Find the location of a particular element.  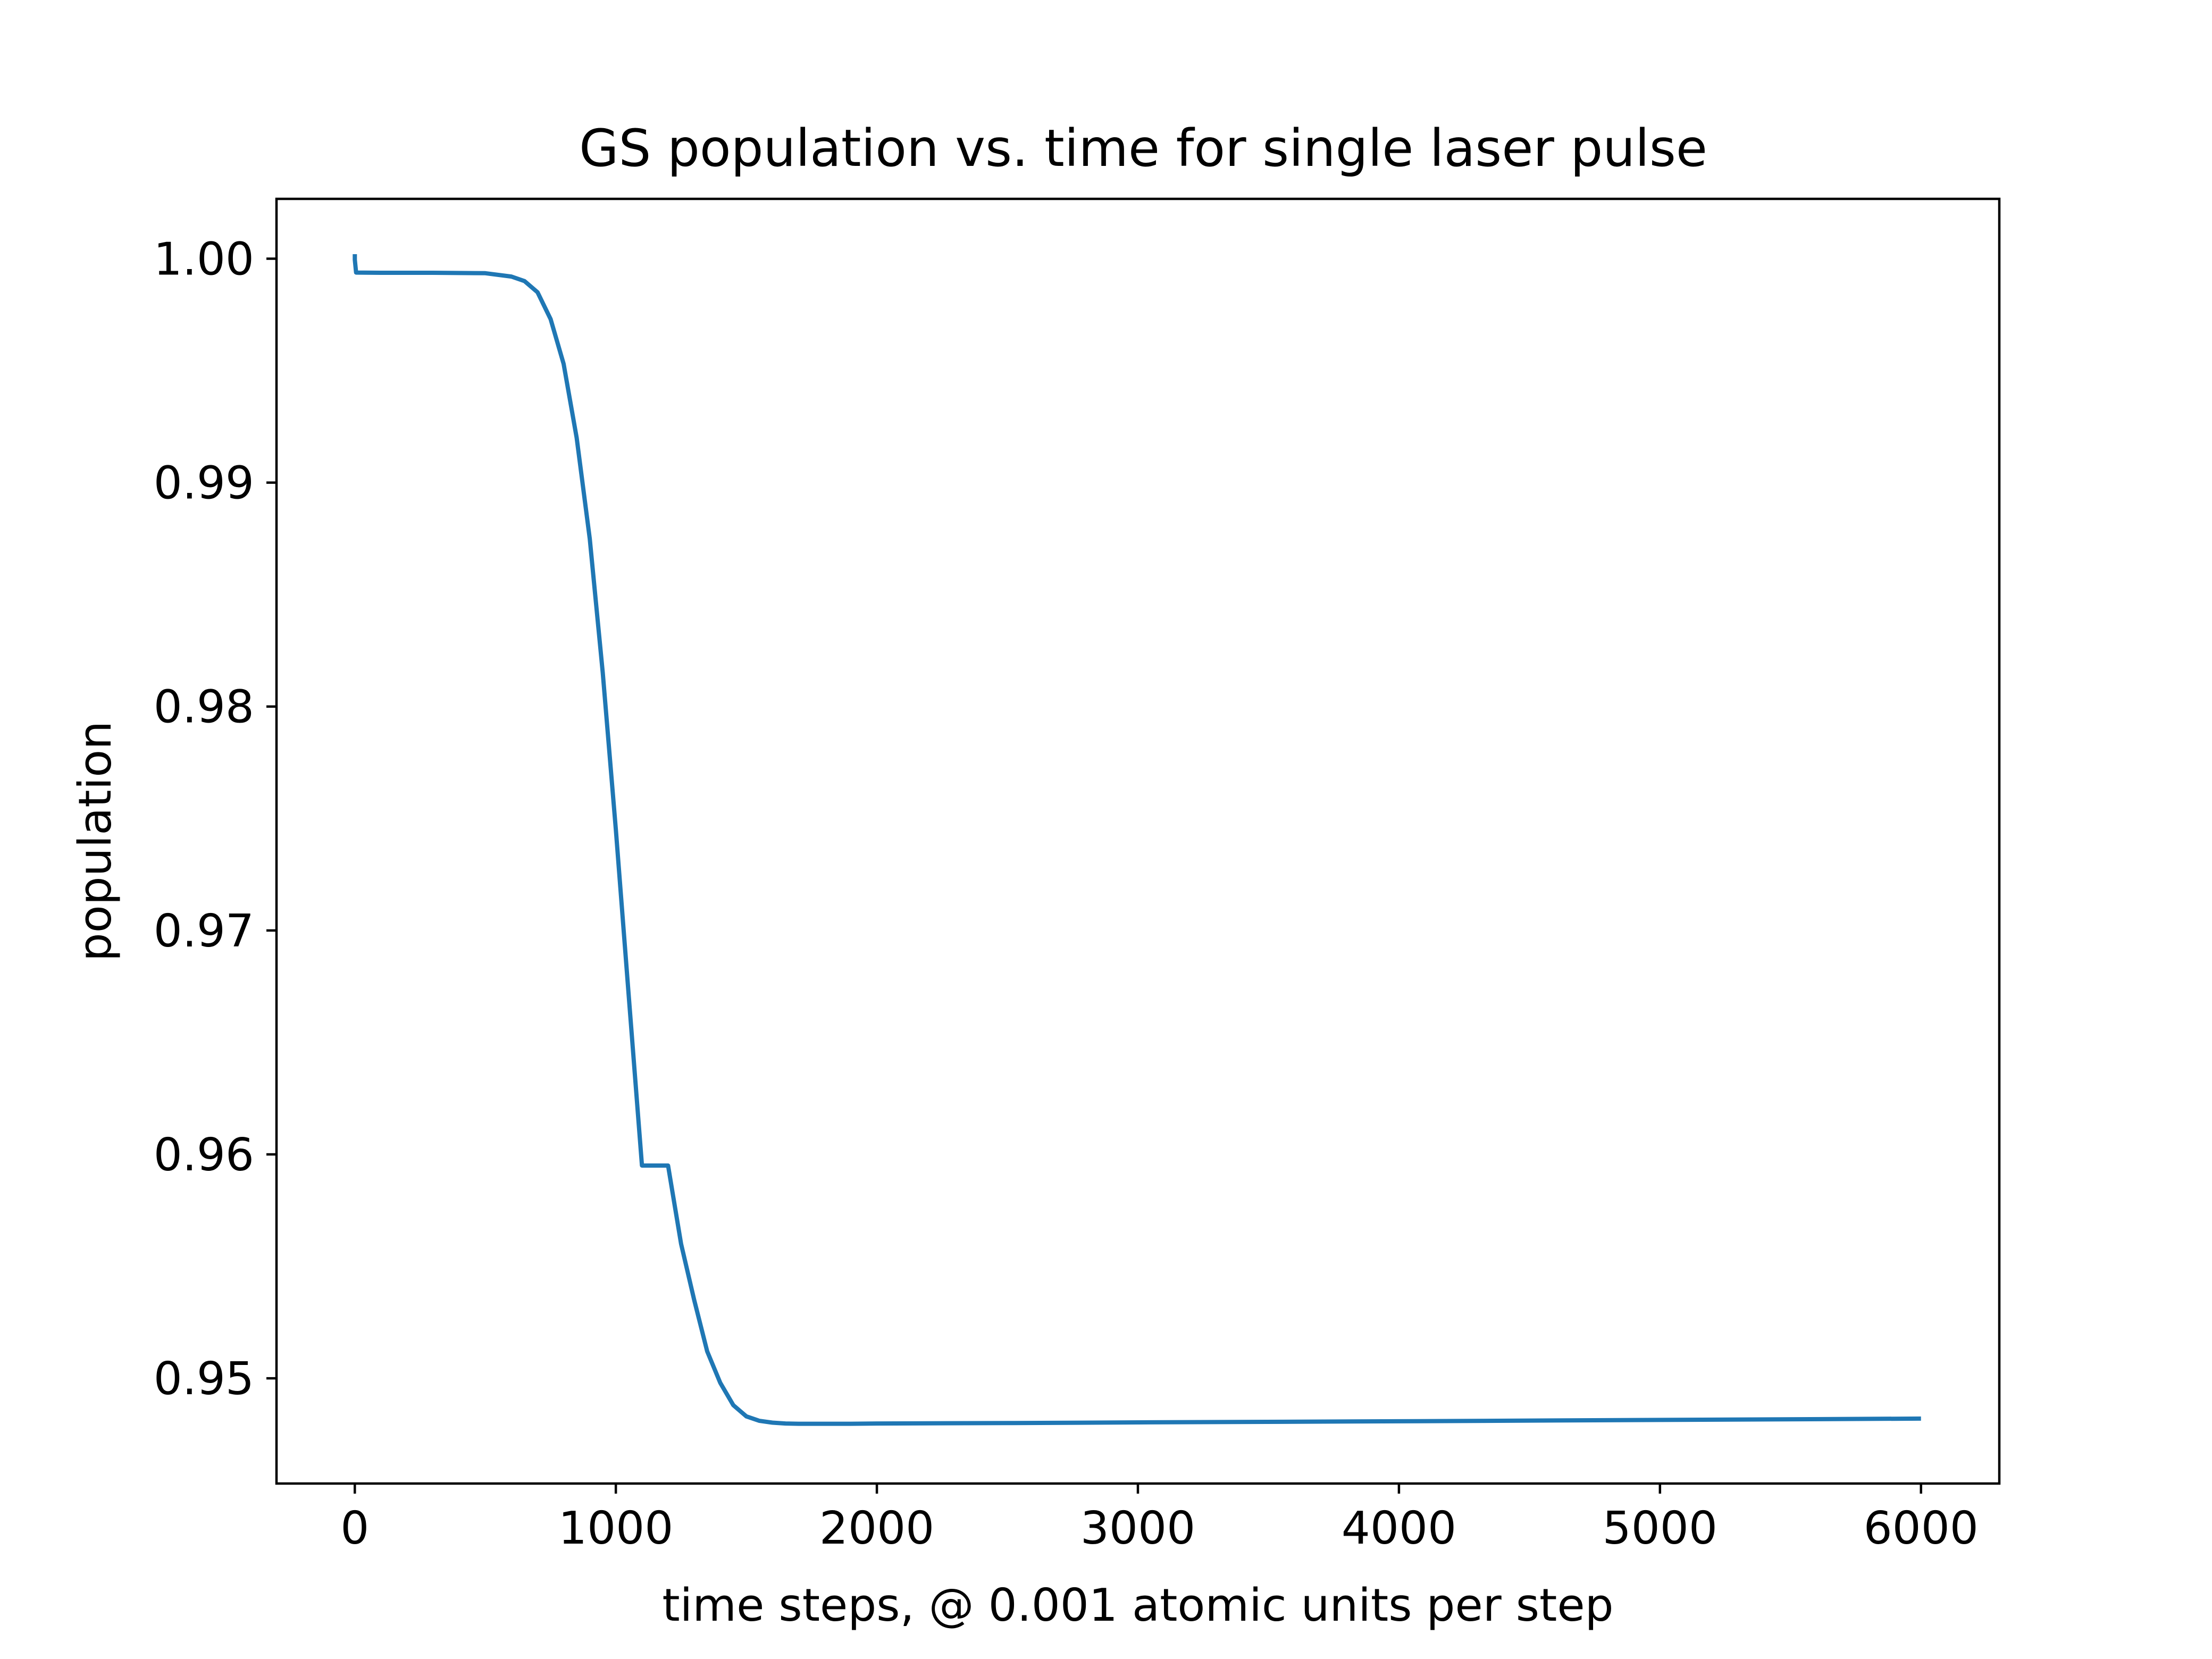

x-tick-label: 4000 is located at coordinates (1399, 1528).